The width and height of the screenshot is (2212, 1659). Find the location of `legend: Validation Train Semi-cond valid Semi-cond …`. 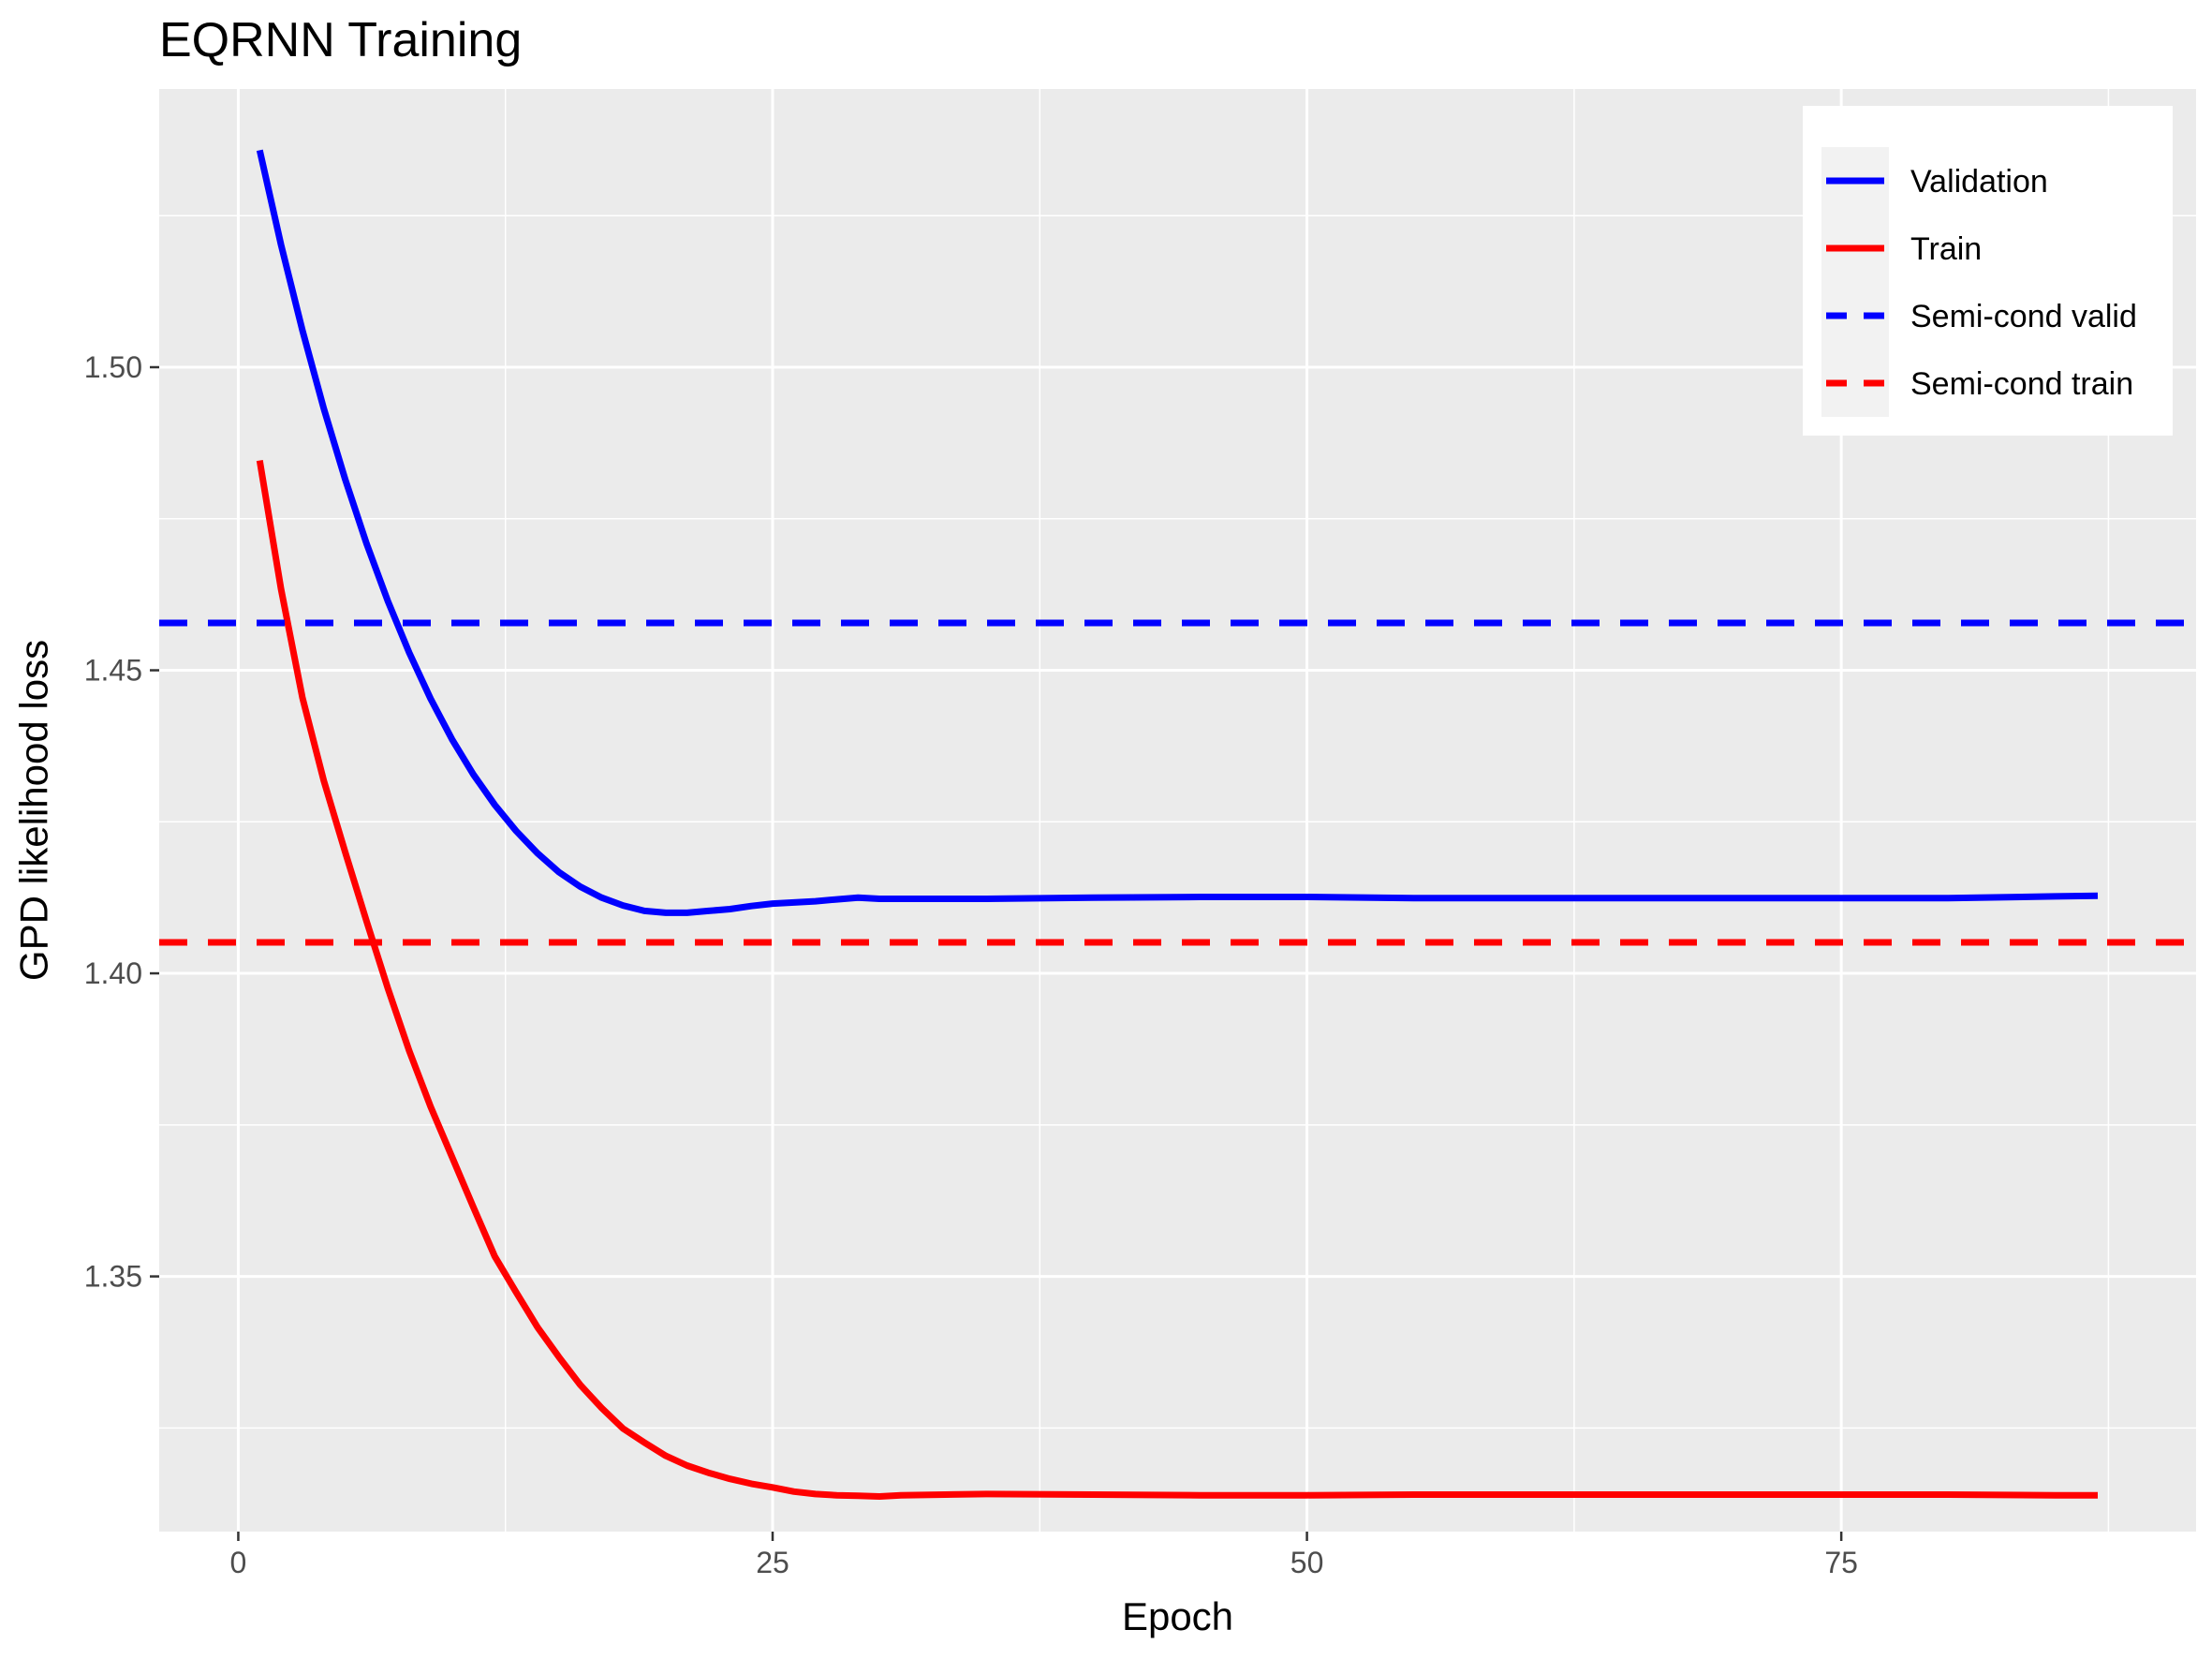

legend: Validation Train Semi-cond valid Semi-cond … is located at coordinates (1988, 271).